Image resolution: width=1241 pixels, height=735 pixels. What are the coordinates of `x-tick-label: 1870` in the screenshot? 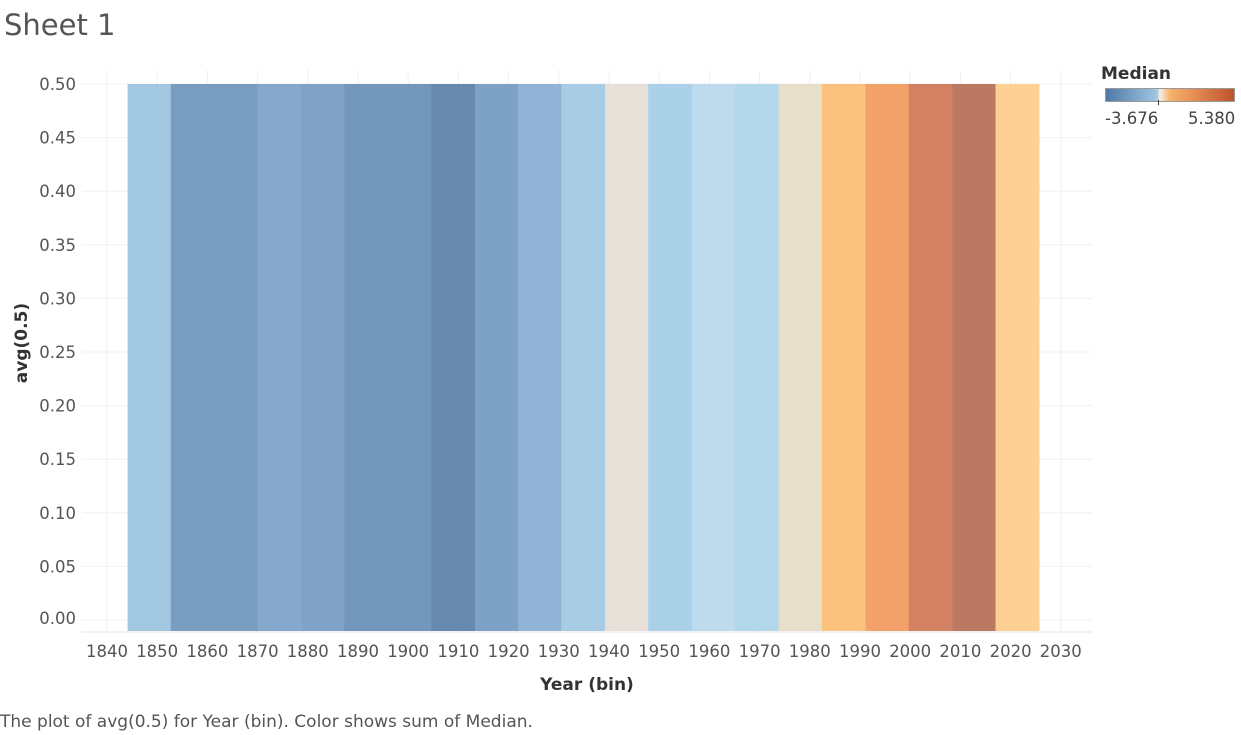 It's located at (258, 651).